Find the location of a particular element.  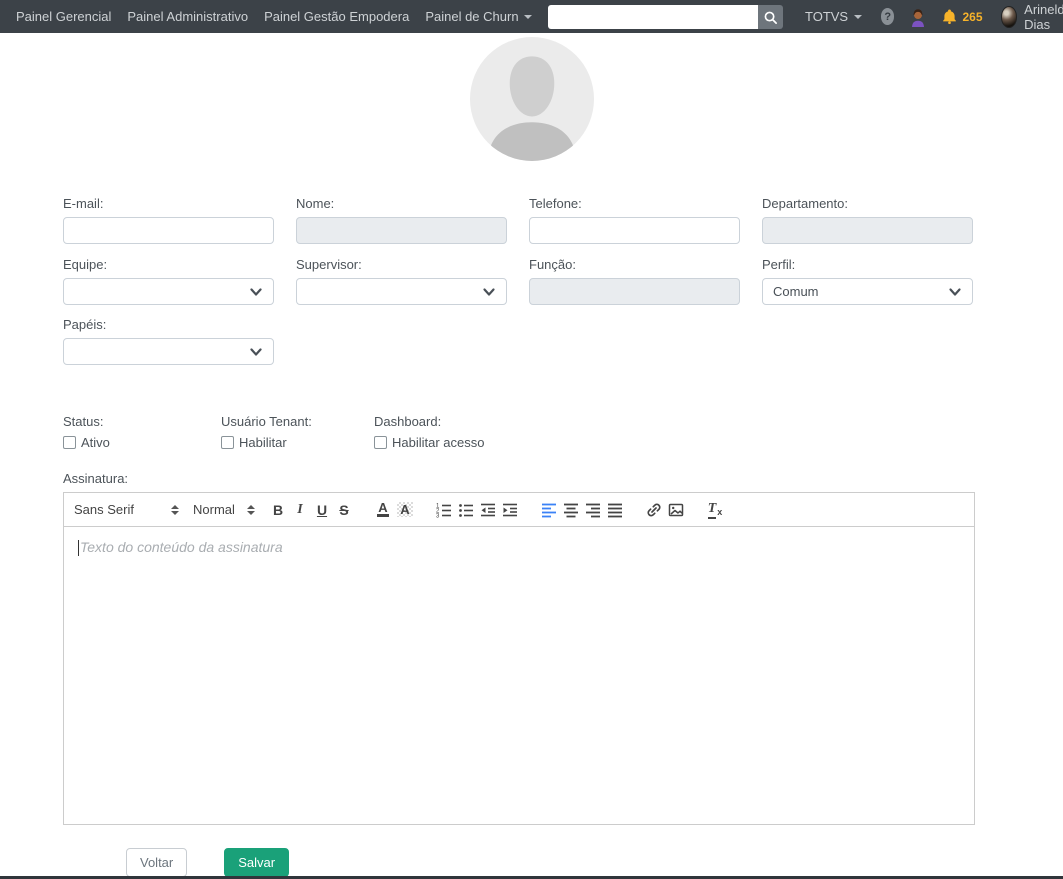

tenant-habilitar-checkbox-label: Habilitar is located at coordinates (263, 442).